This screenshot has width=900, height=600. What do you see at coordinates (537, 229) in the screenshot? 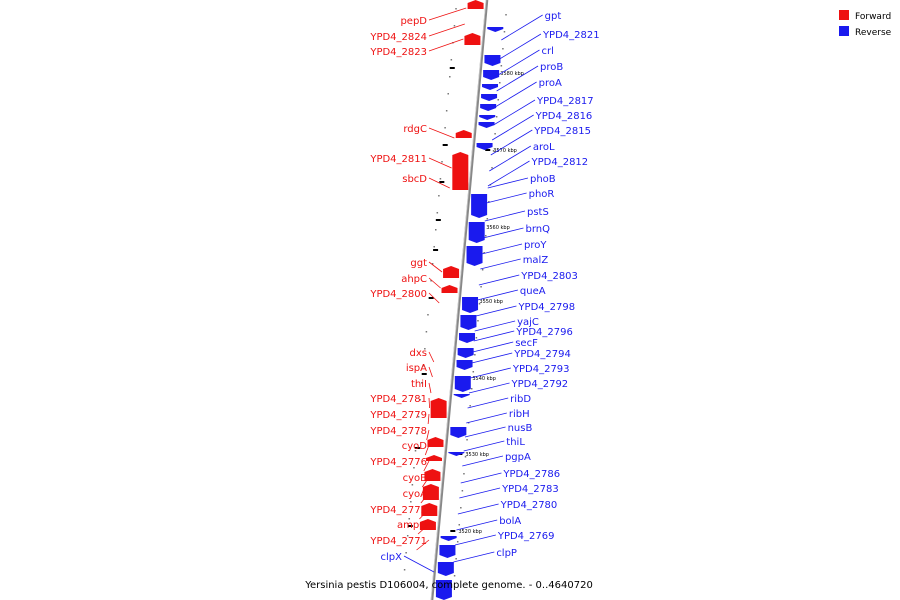
I see `reverse-gene-label: brnQ` at bounding box center [537, 229].